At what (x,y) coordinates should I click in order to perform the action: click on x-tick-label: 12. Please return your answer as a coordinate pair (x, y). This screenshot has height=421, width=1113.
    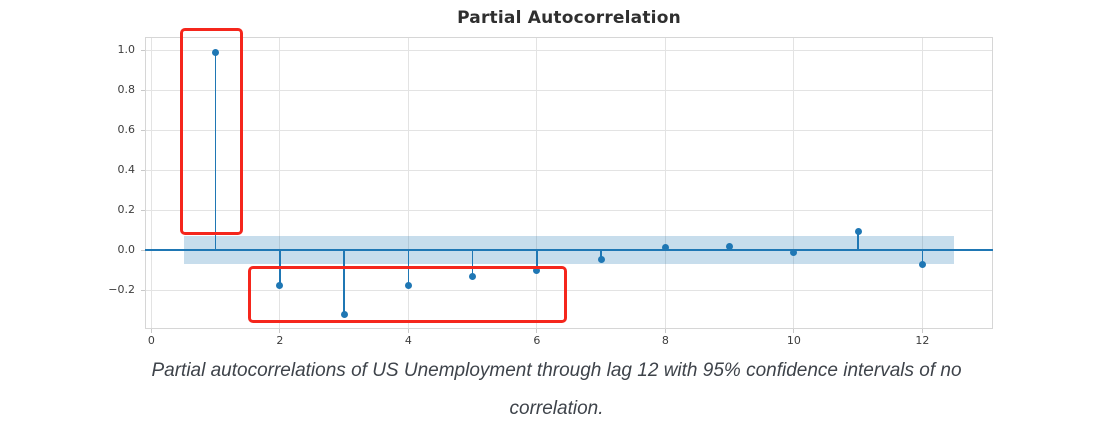
    Looking at the image, I should click on (922, 340).